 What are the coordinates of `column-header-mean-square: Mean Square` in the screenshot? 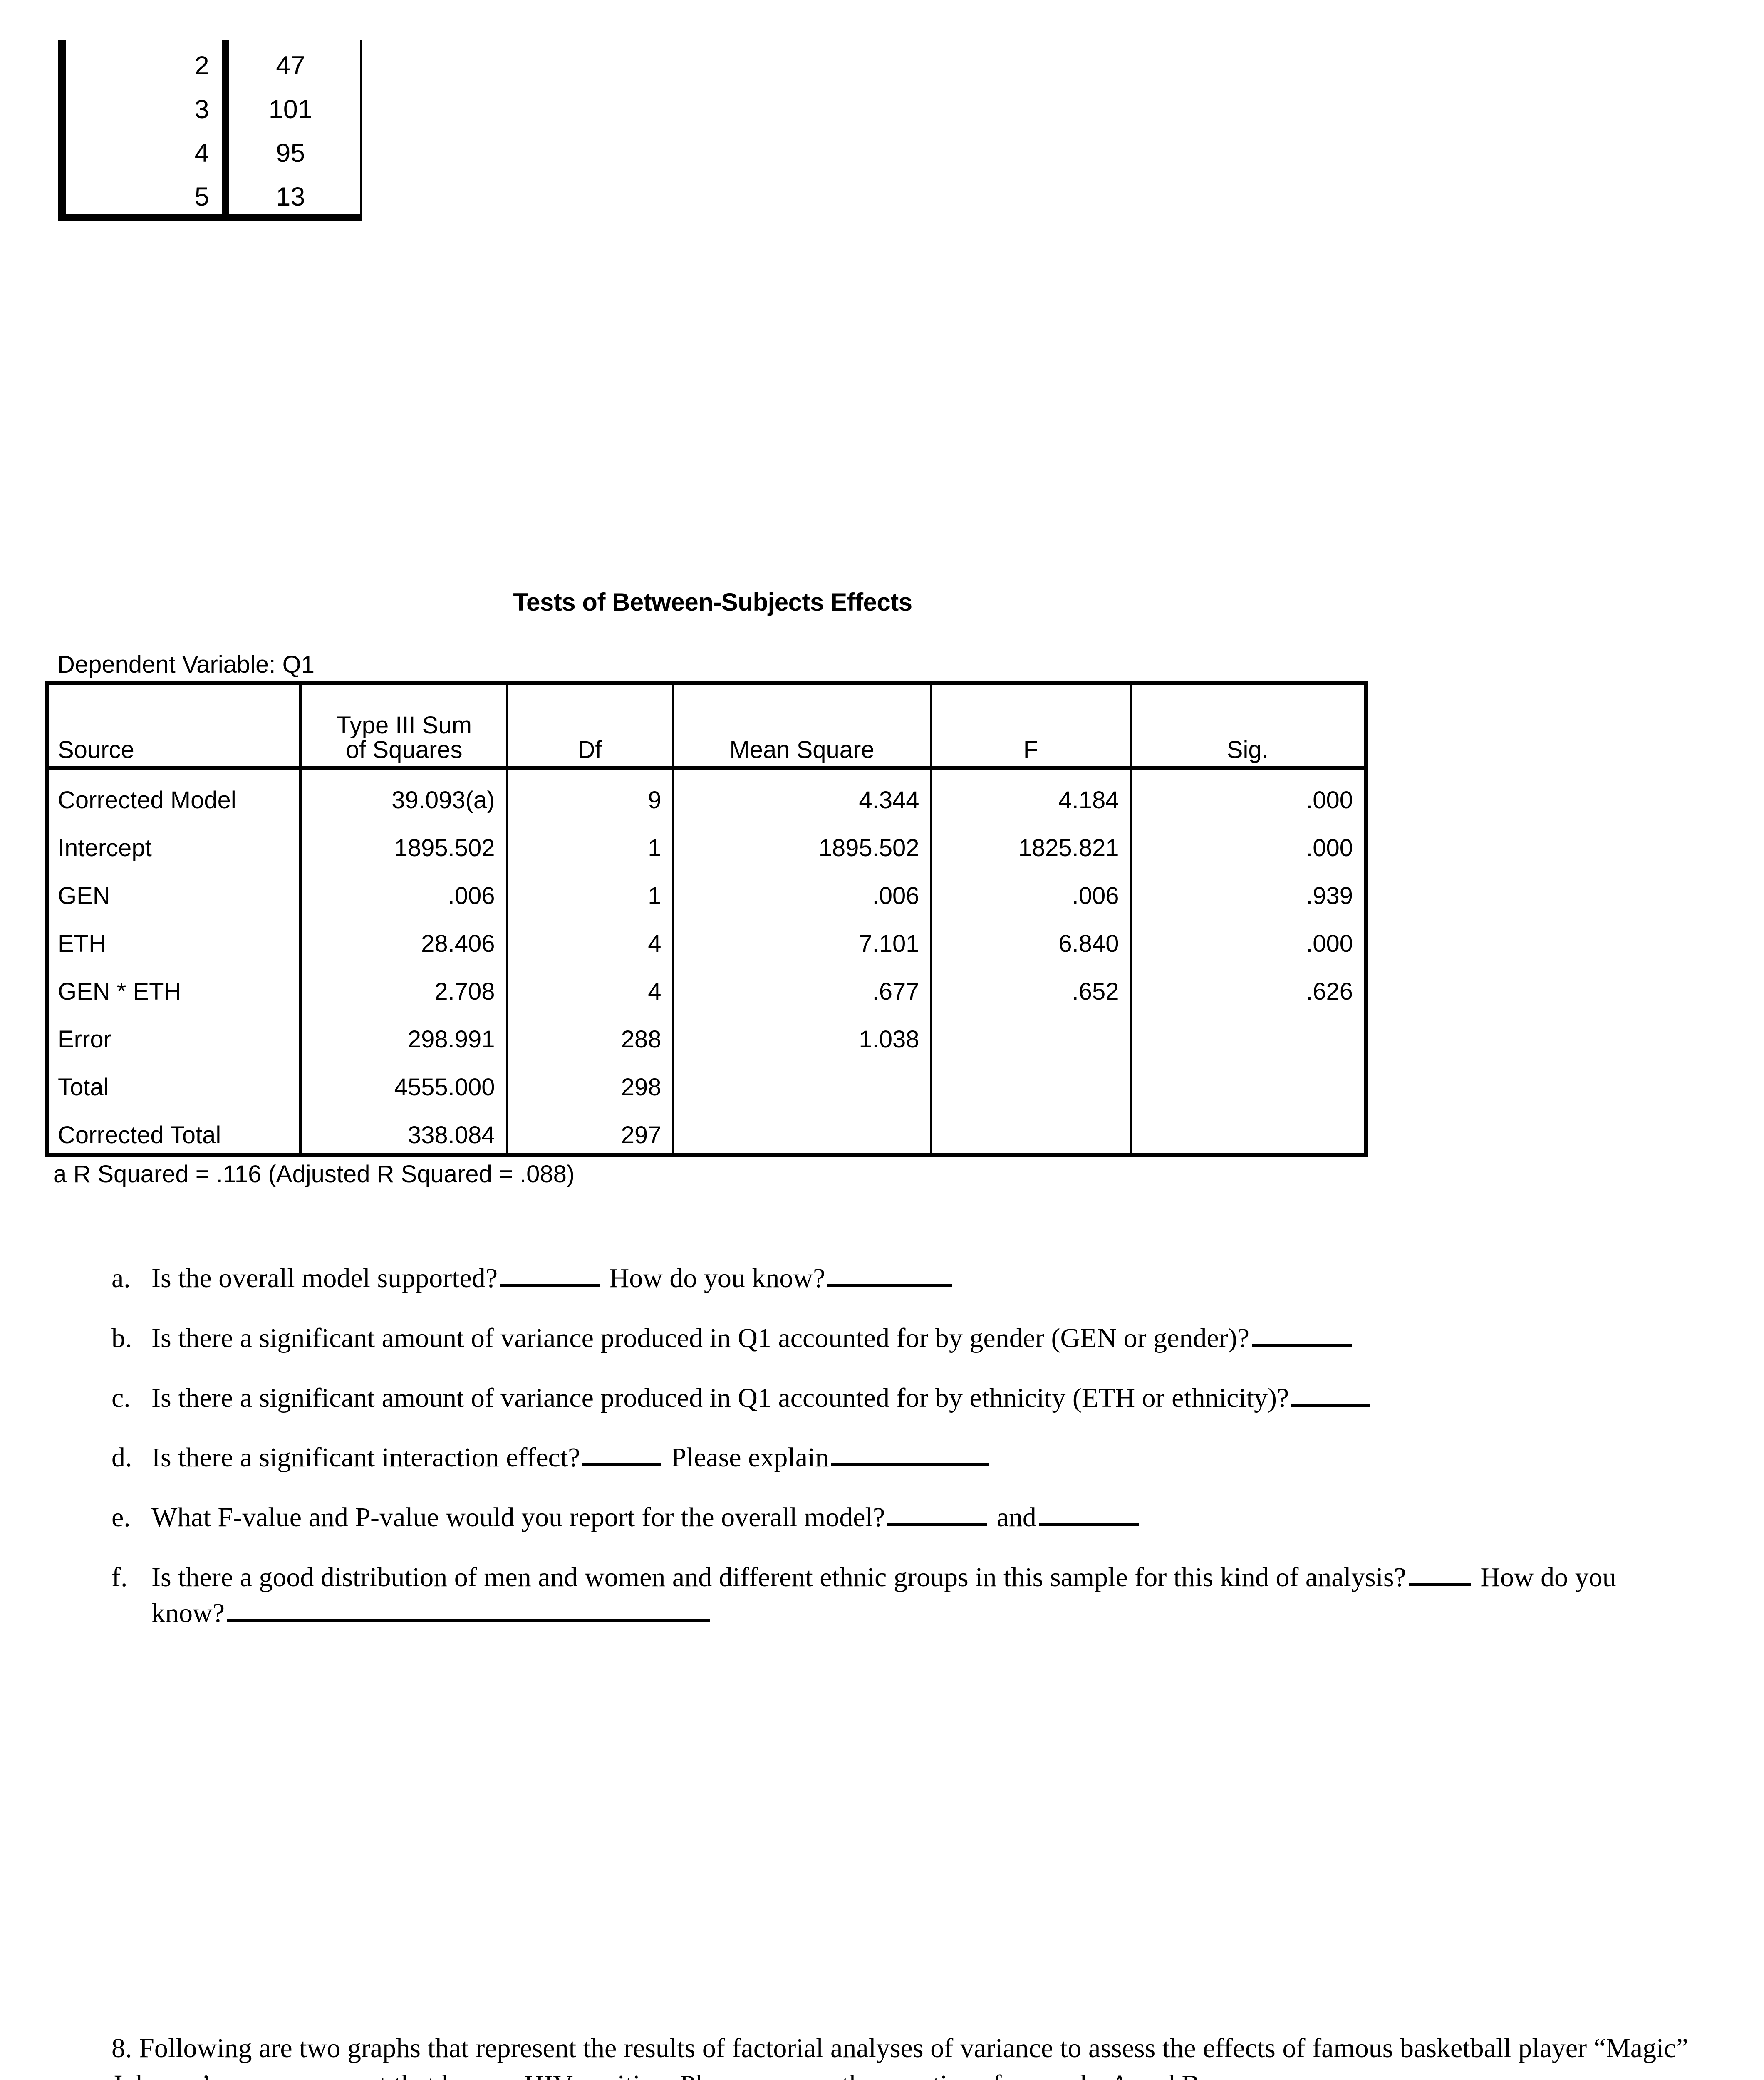 It's located at (802, 725).